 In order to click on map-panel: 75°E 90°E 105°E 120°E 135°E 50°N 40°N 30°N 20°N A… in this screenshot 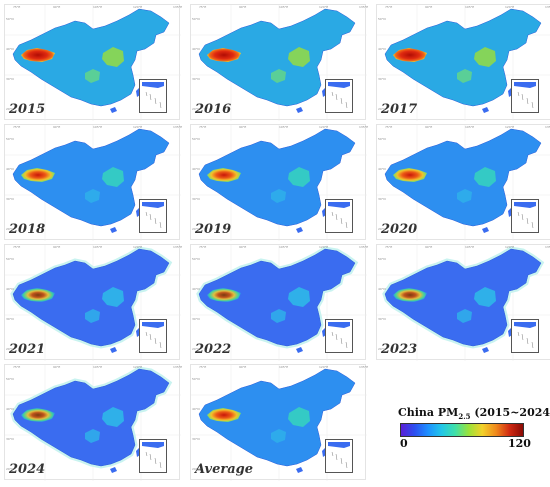, I will do `click(279, 422)`.